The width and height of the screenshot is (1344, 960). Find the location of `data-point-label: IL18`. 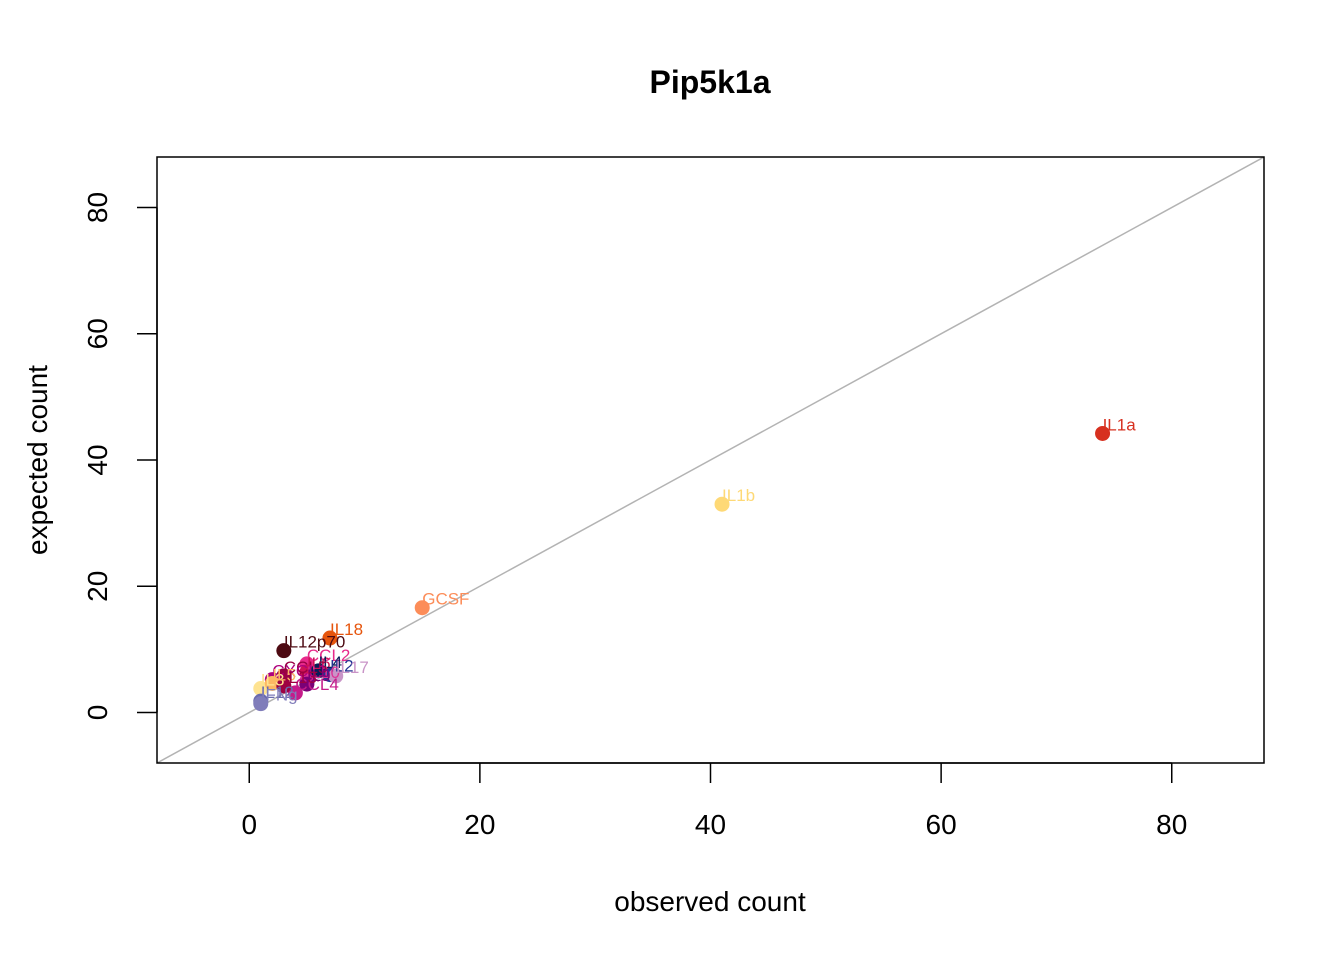

data-point-label: IL18 is located at coordinates (346, 629).